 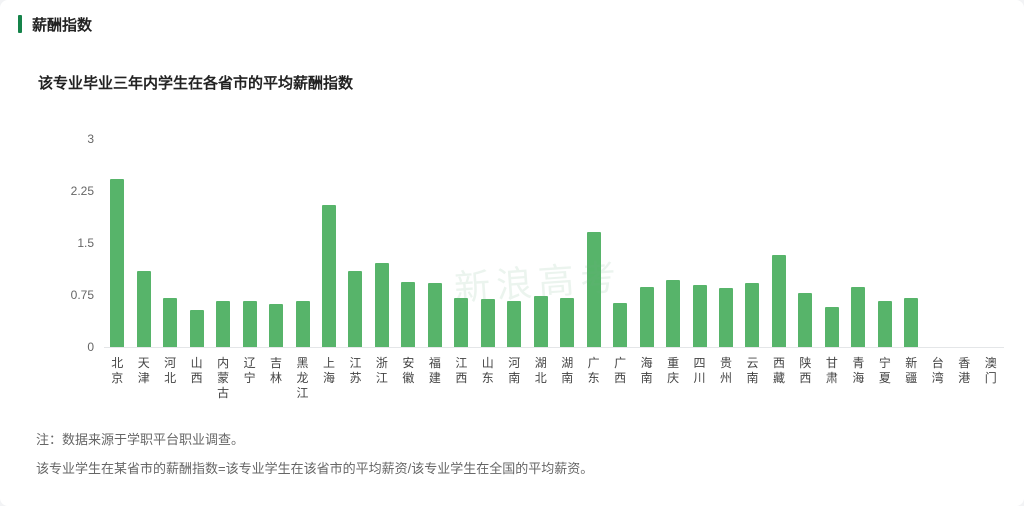 What do you see at coordinates (699, 315) in the screenshot?
I see `bar-四川` at bounding box center [699, 315].